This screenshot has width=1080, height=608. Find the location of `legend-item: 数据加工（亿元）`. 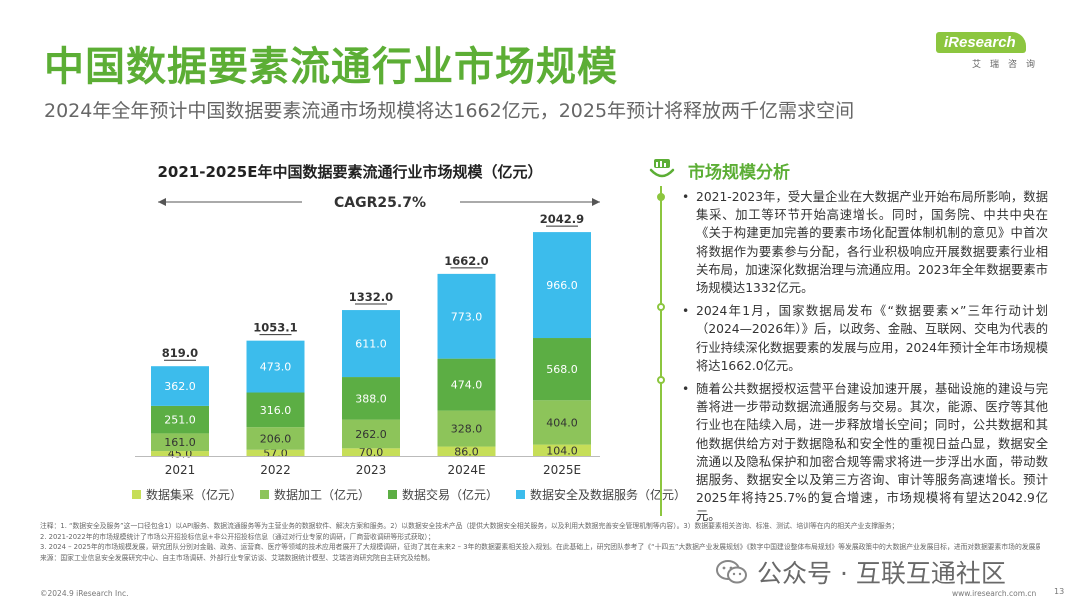

legend-item: 数据加工（亿元） is located at coordinates (315, 494).